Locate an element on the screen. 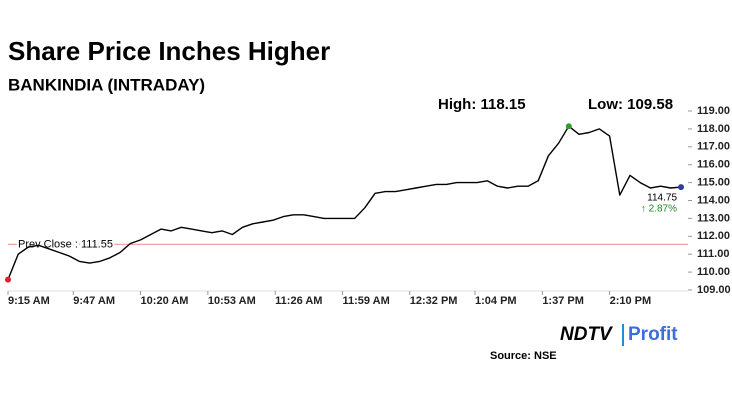 Image resolution: width=732 pixels, height=411 pixels. low-marker is located at coordinates (8, 279).